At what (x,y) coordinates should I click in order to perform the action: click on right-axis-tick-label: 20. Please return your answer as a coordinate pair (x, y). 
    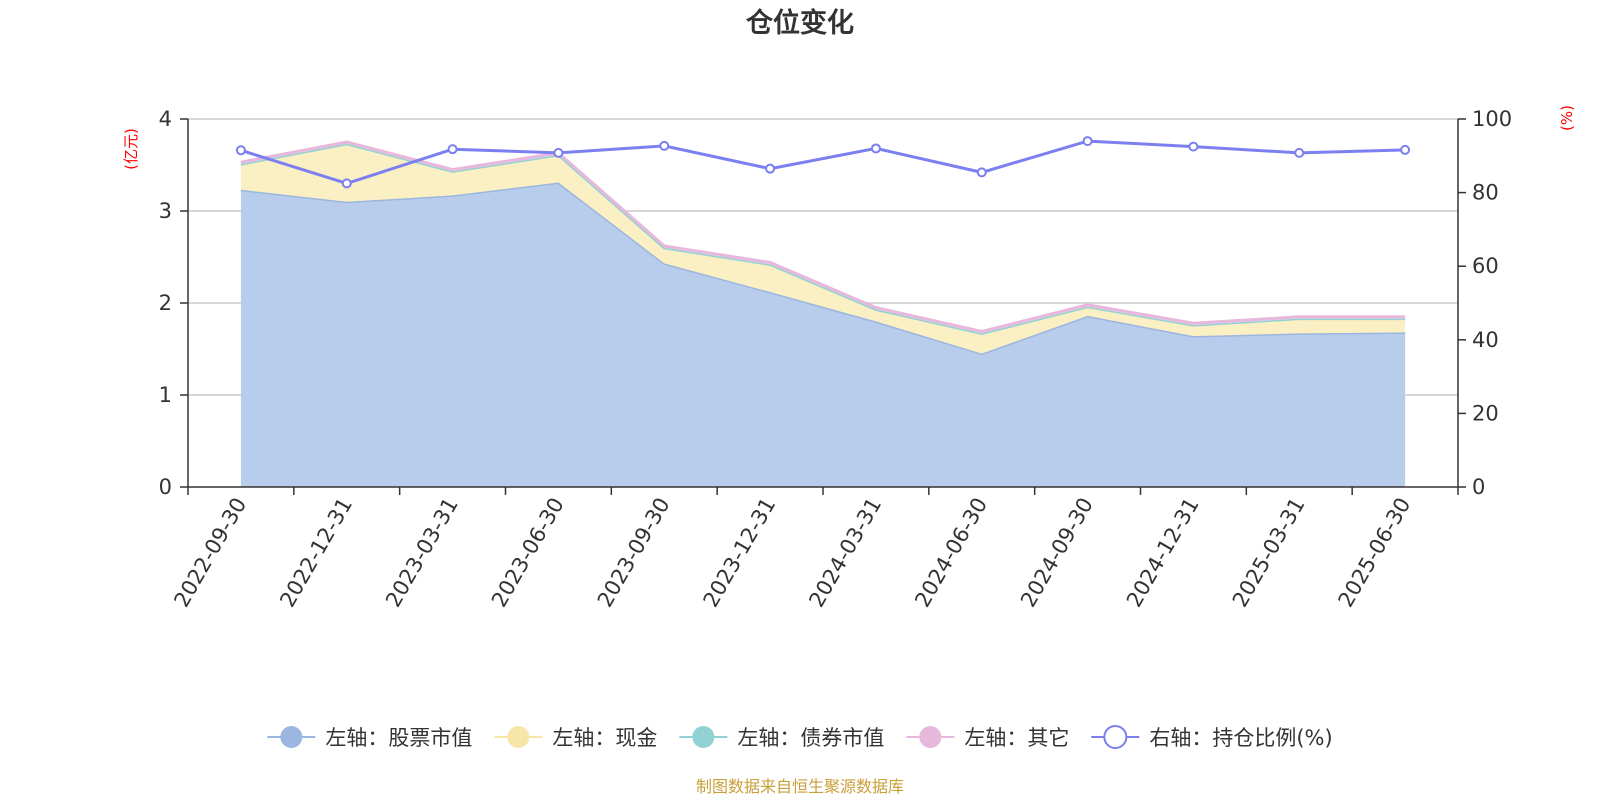
    Looking at the image, I should click on (1485, 413).